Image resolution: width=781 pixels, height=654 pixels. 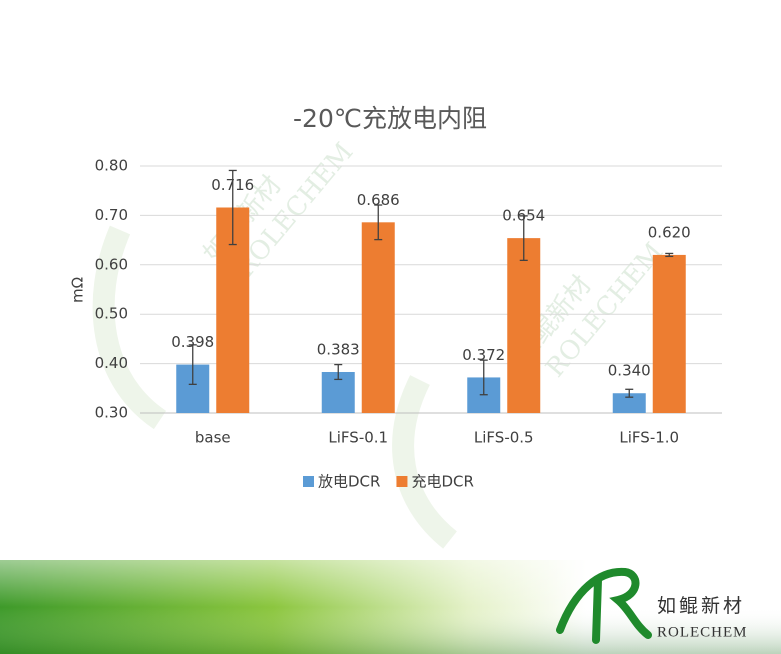 I want to click on value-label: 0.398, so click(x=192, y=342).